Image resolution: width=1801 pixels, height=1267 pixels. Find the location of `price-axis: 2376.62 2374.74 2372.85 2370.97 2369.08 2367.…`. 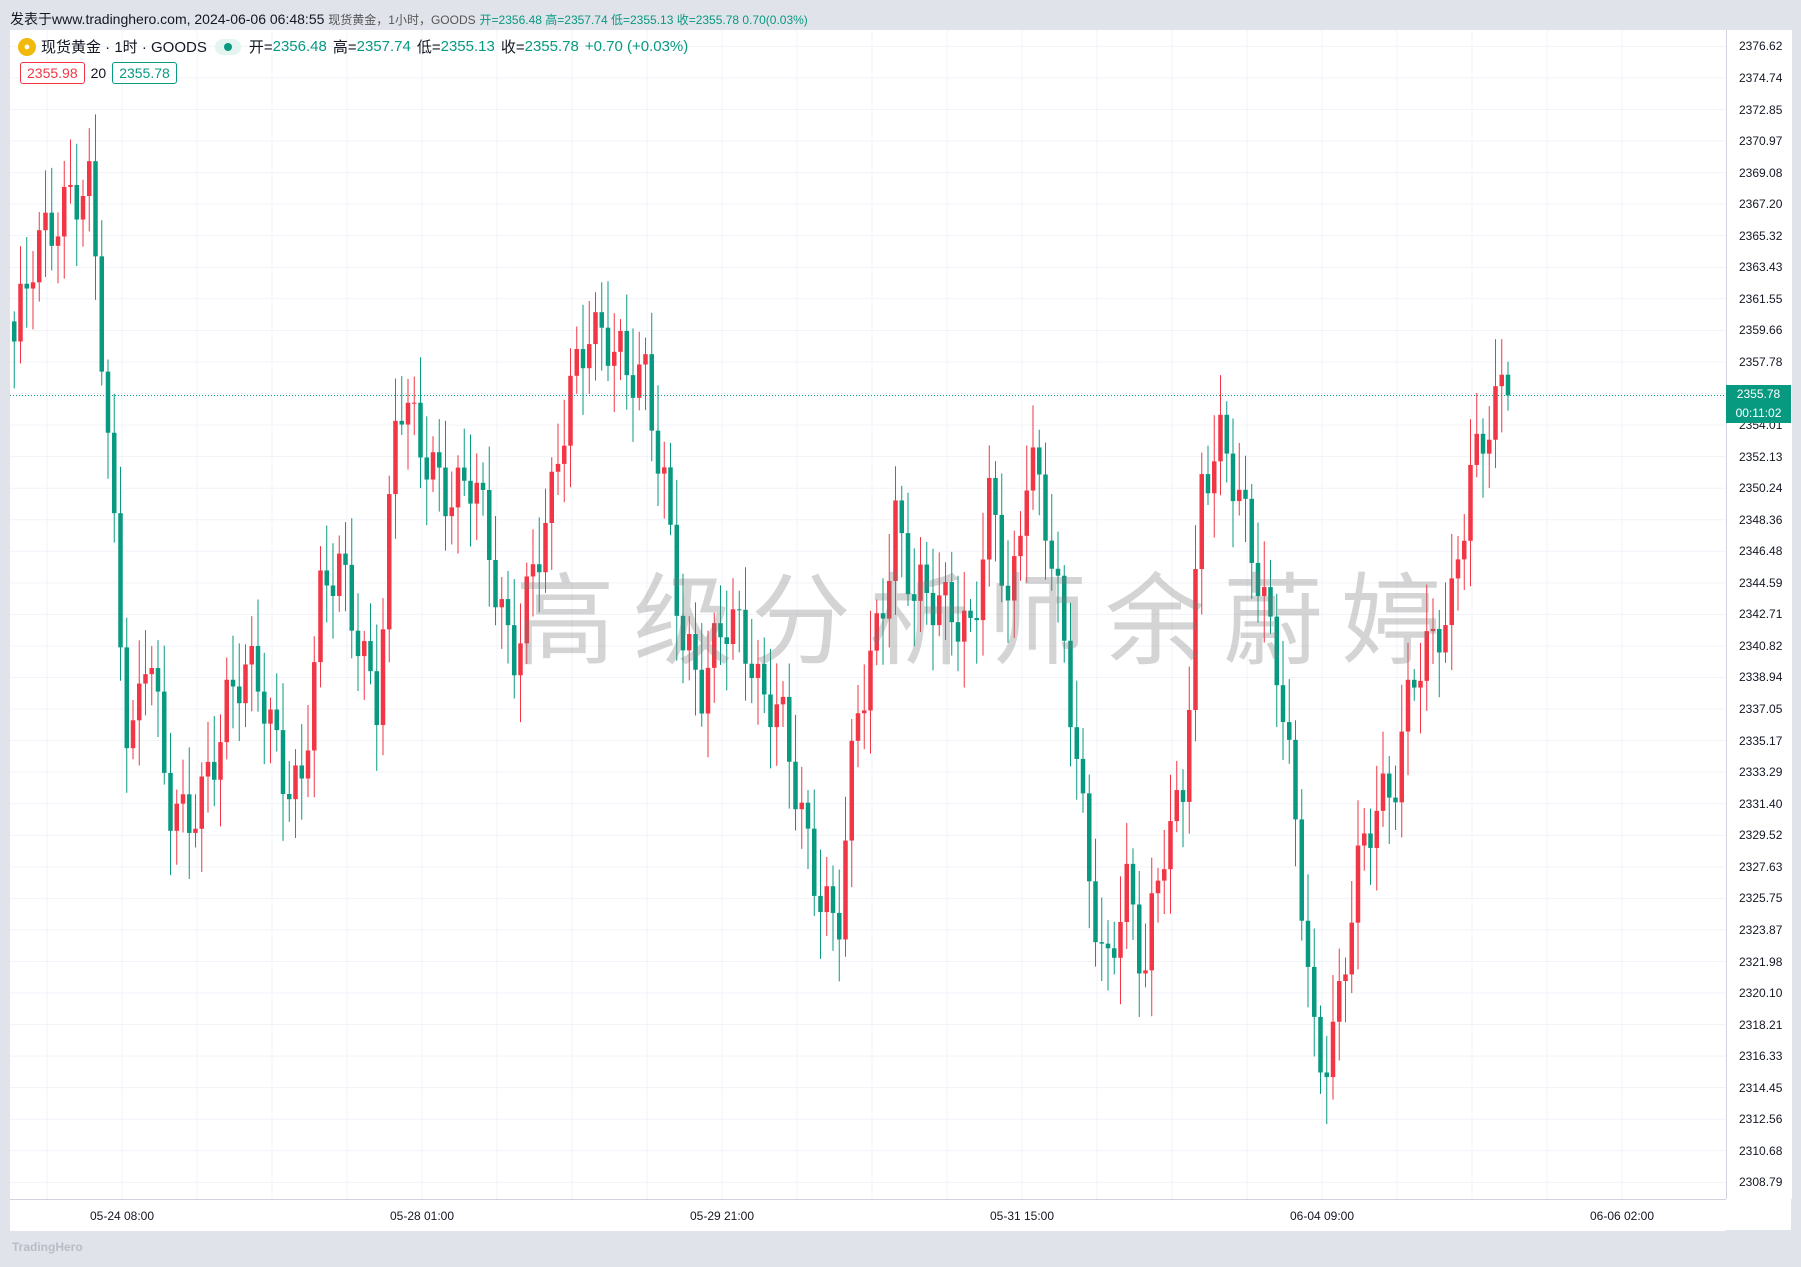

price-axis: 2376.62 2374.74 2372.85 2370.97 2369.08 2367.… is located at coordinates (1759, 614).